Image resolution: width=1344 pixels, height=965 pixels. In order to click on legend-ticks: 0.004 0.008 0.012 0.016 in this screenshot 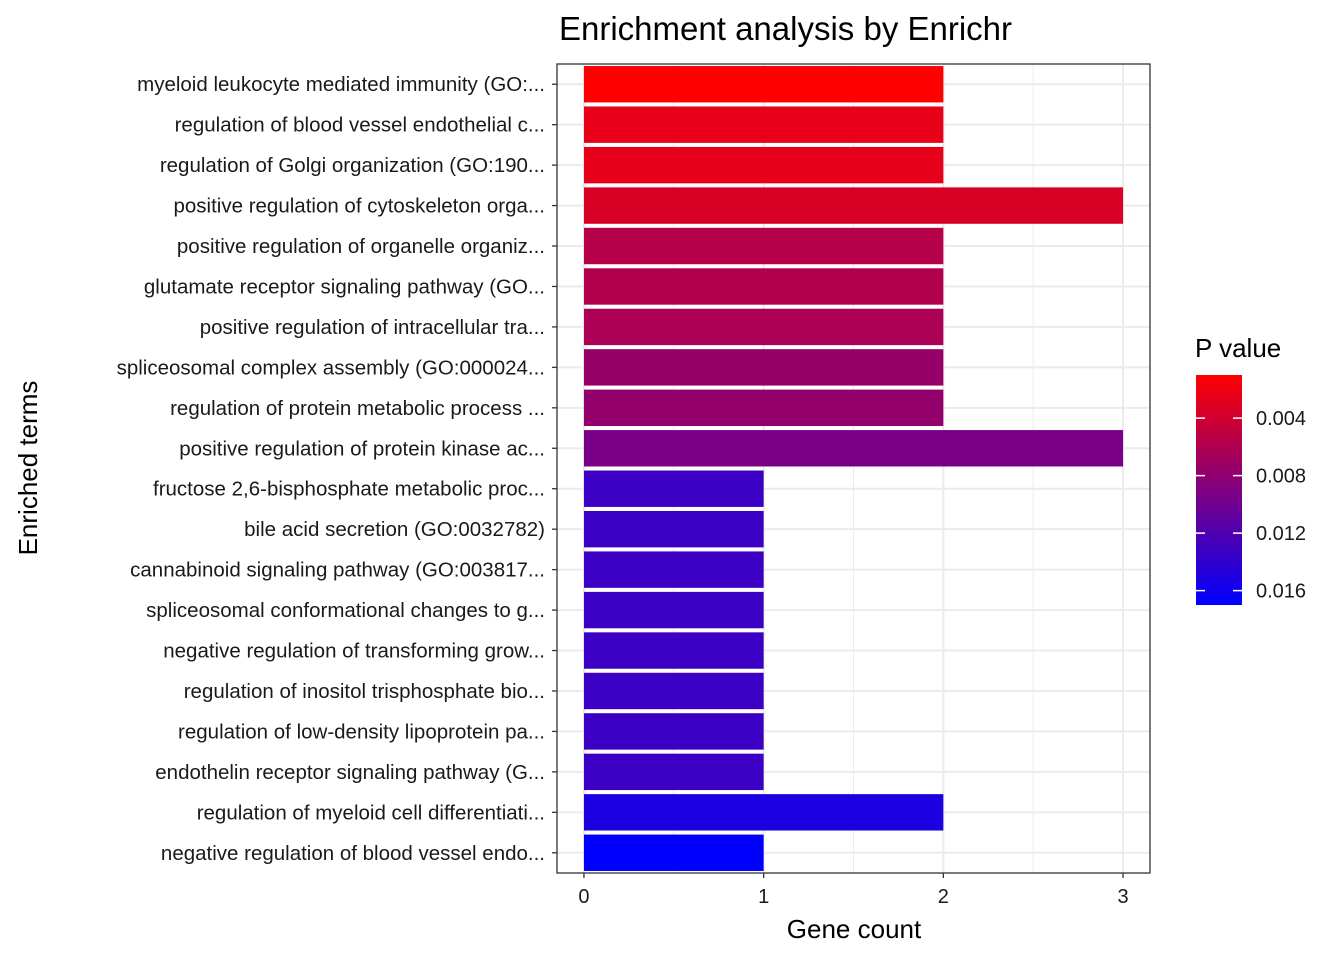, I will do `click(1251, 505)`.